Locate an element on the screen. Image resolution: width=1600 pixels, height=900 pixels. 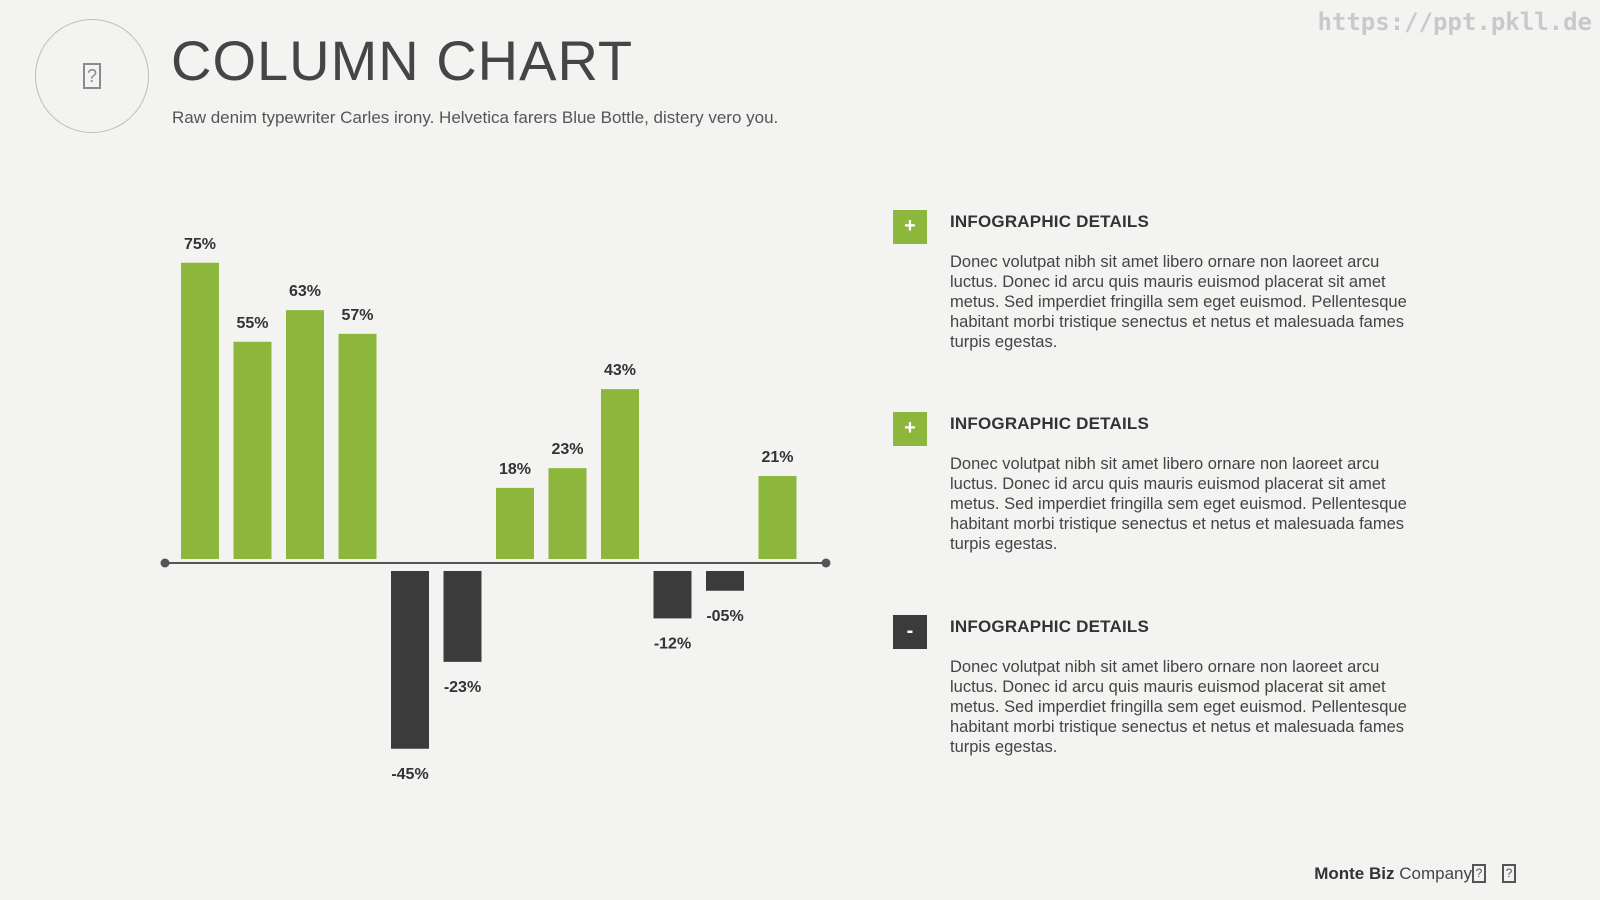
bar-value-label: 21% is located at coordinates (777, 457).